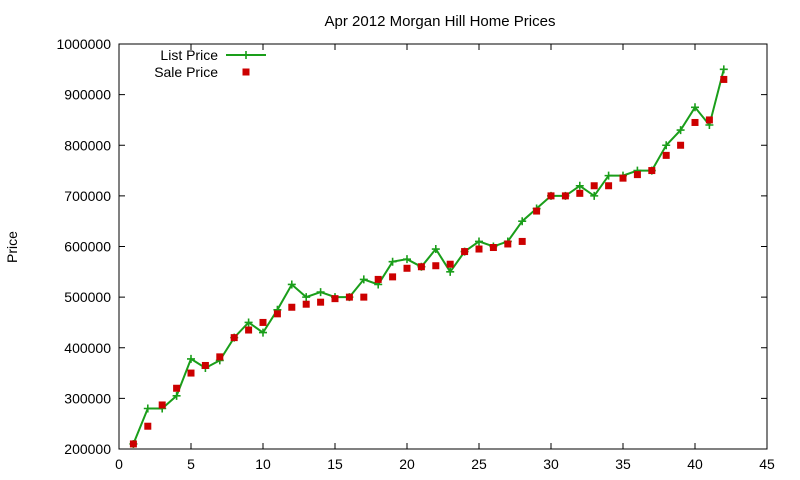 This screenshot has width=800, height=480. Describe the element at coordinates (335, 464) in the screenshot. I see `x-tick-label: 15` at that location.